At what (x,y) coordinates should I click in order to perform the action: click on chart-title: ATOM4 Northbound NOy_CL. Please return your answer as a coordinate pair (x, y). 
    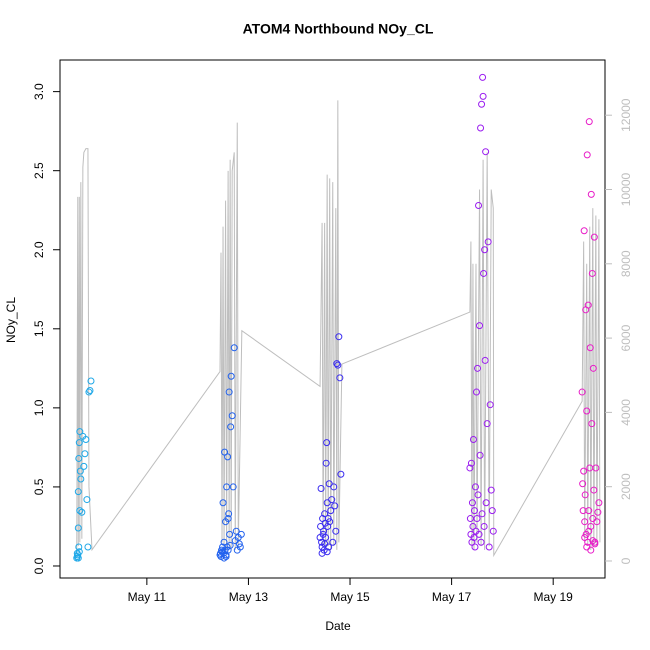
    Looking at the image, I should click on (338, 29).